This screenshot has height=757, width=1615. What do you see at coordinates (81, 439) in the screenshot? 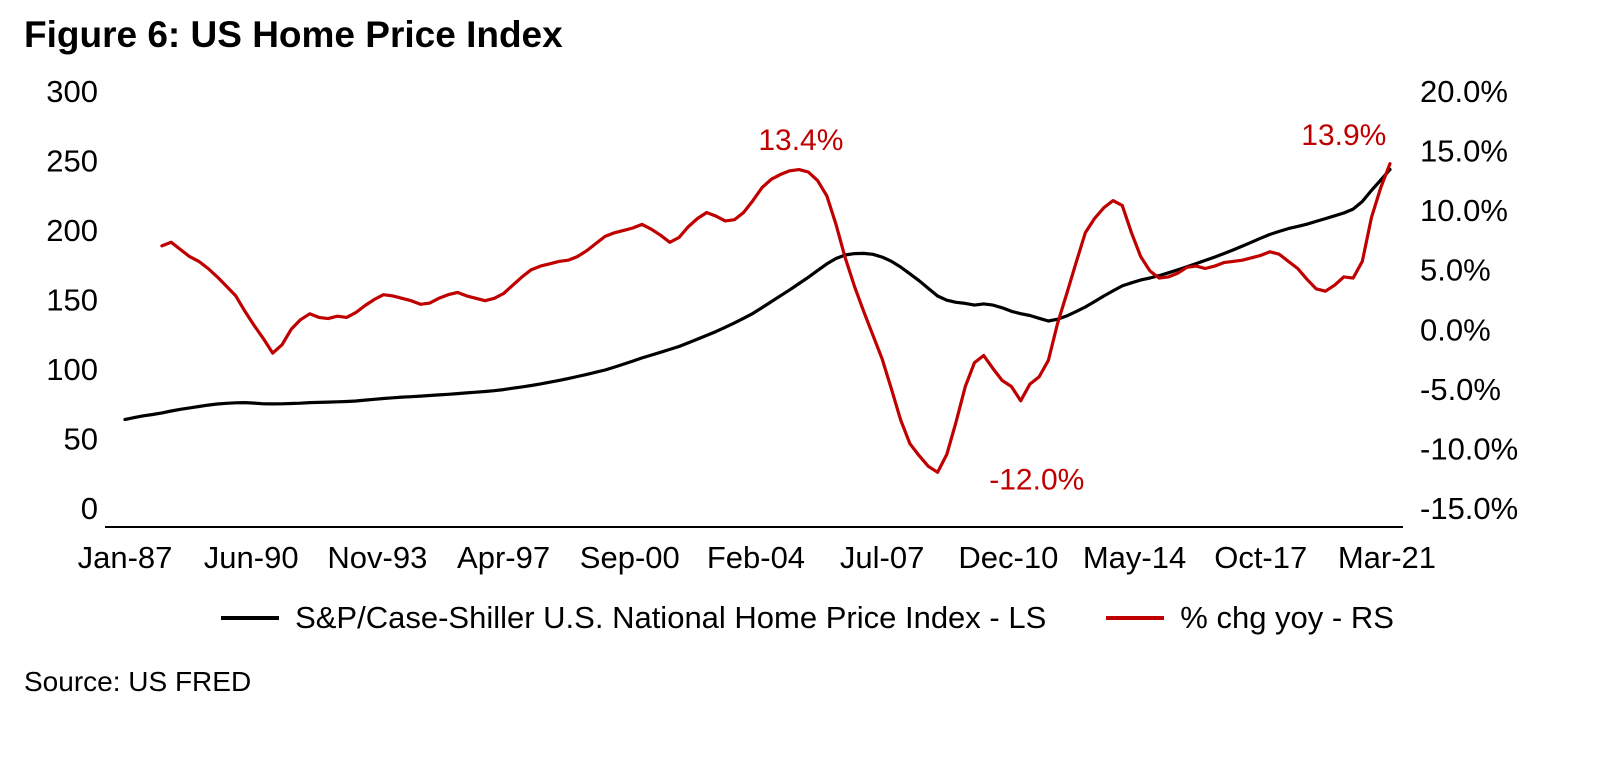
I see `left-axis-tick-label: 50` at bounding box center [81, 439].